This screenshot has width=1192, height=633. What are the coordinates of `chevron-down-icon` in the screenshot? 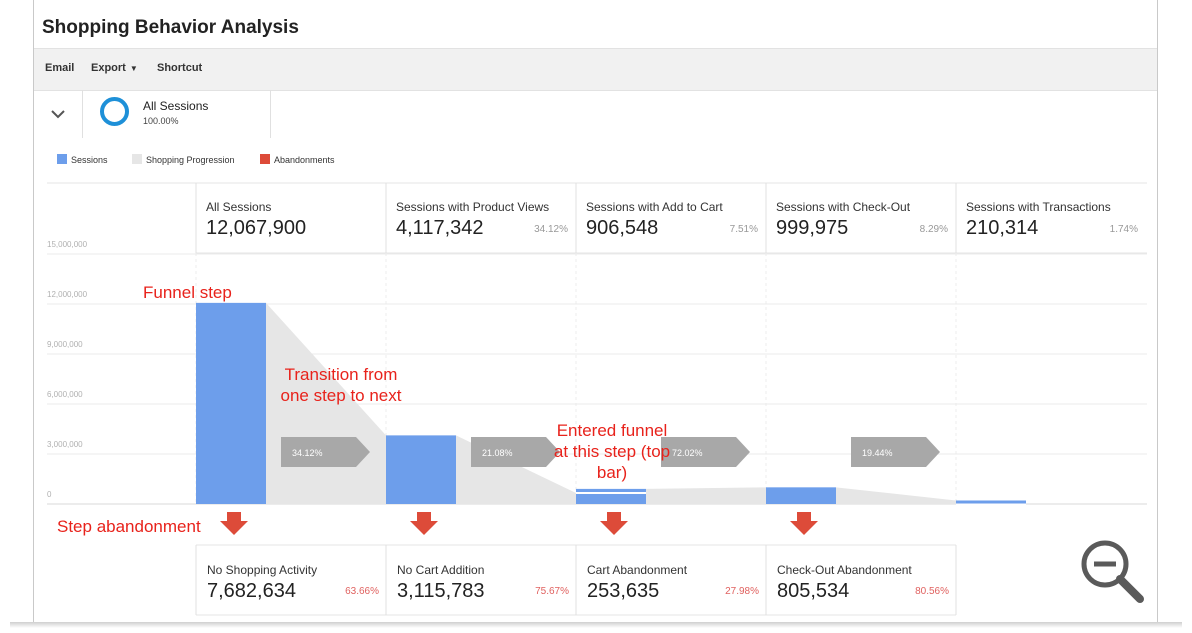 It's located at (58, 114).